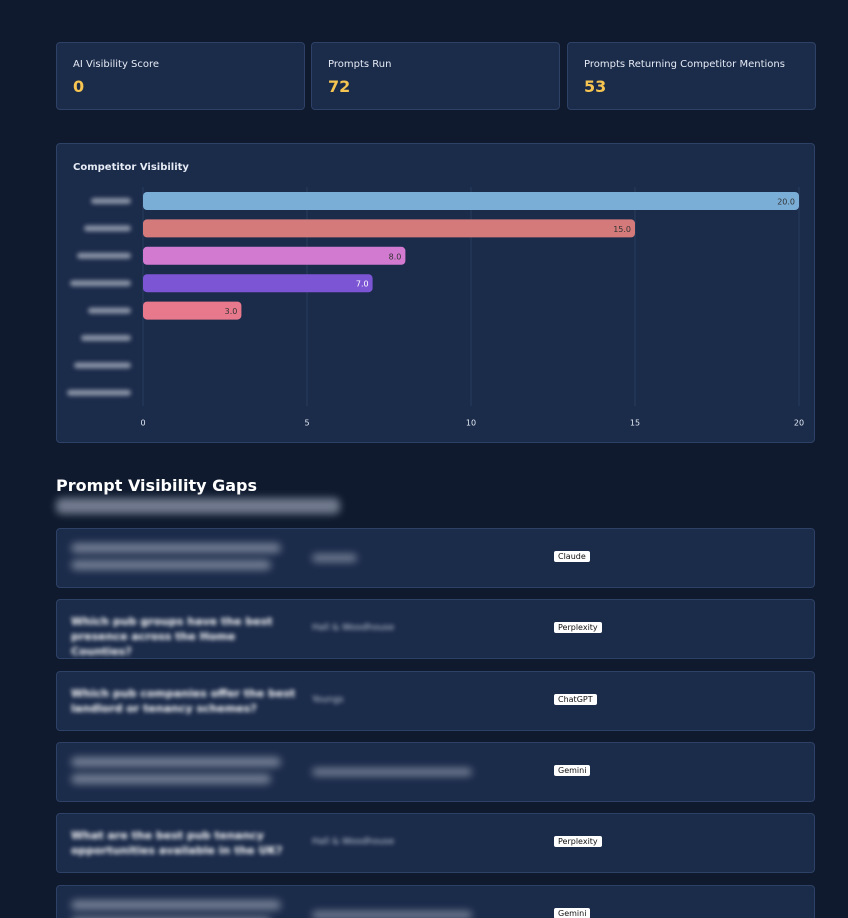  Describe the element at coordinates (575, 699) in the screenshot. I see `model-badge: ChatGPT` at that location.